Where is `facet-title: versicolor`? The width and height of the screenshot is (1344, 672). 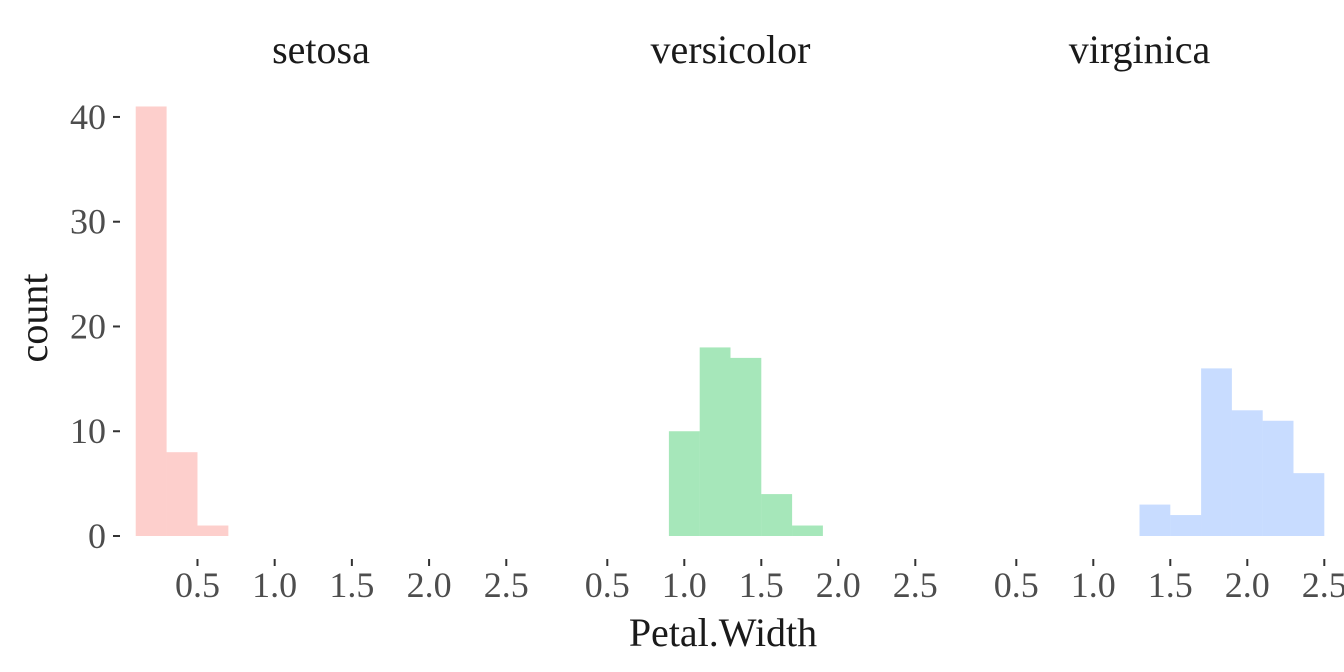
facet-title: versicolor is located at coordinates (731, 49).